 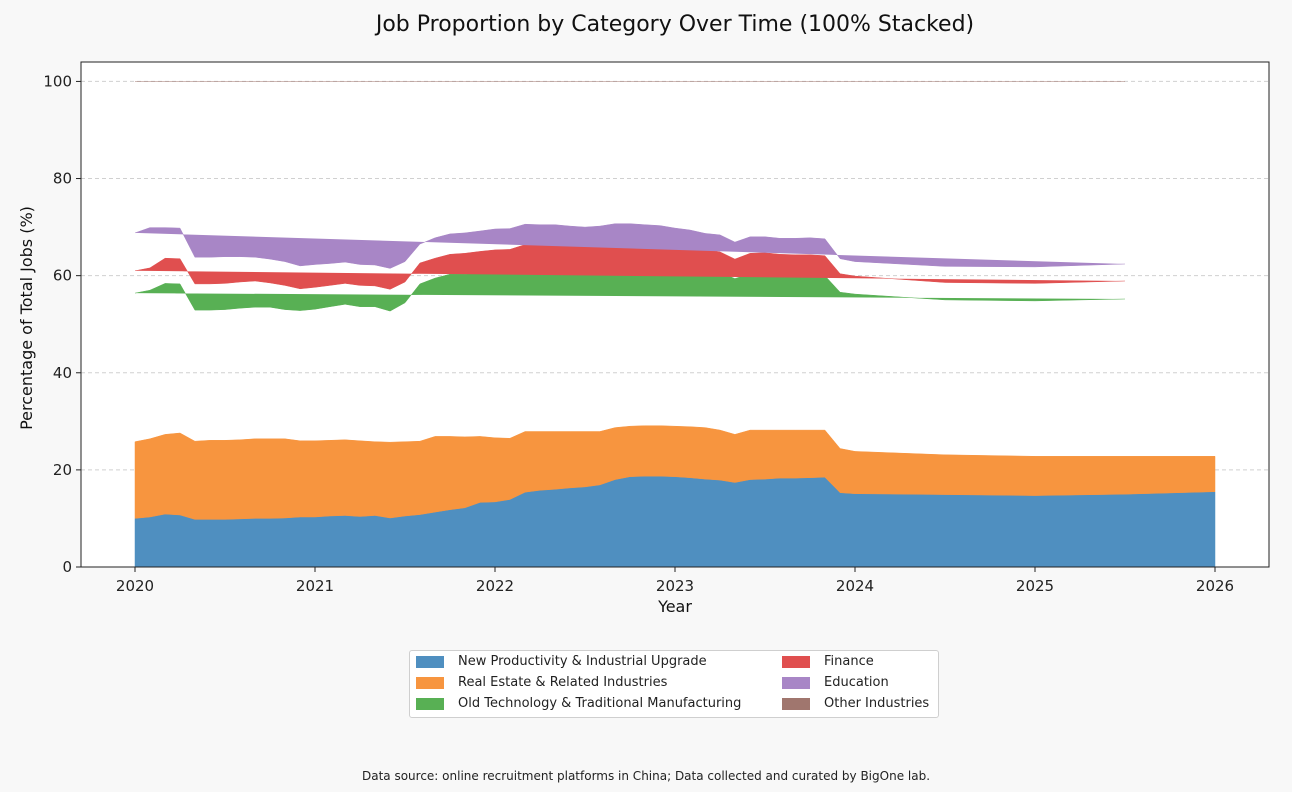 What do you see at coordinates (135, 586) in the screenshot?
I see `x-tick-label: 2020` at bounding box center [135, 586].